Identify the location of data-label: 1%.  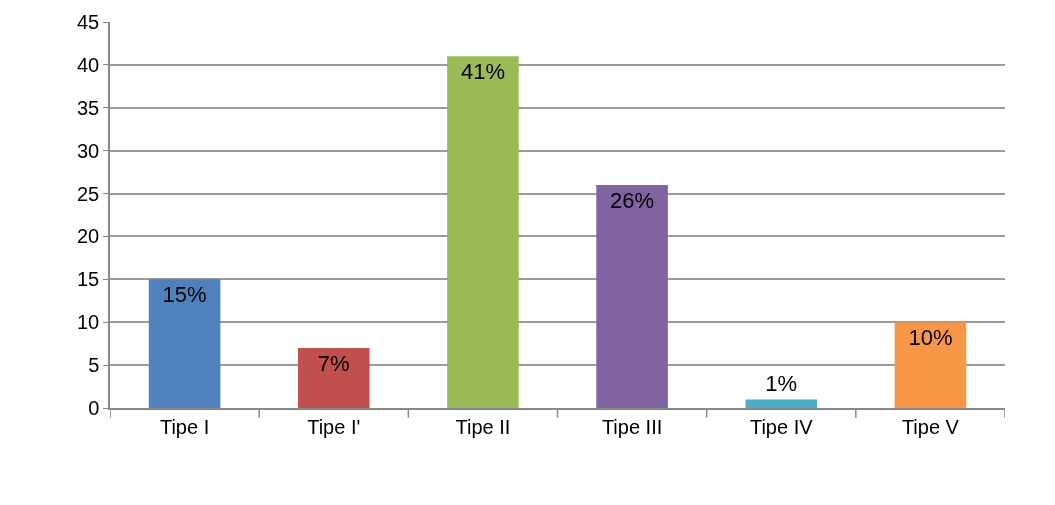
(781, 384).